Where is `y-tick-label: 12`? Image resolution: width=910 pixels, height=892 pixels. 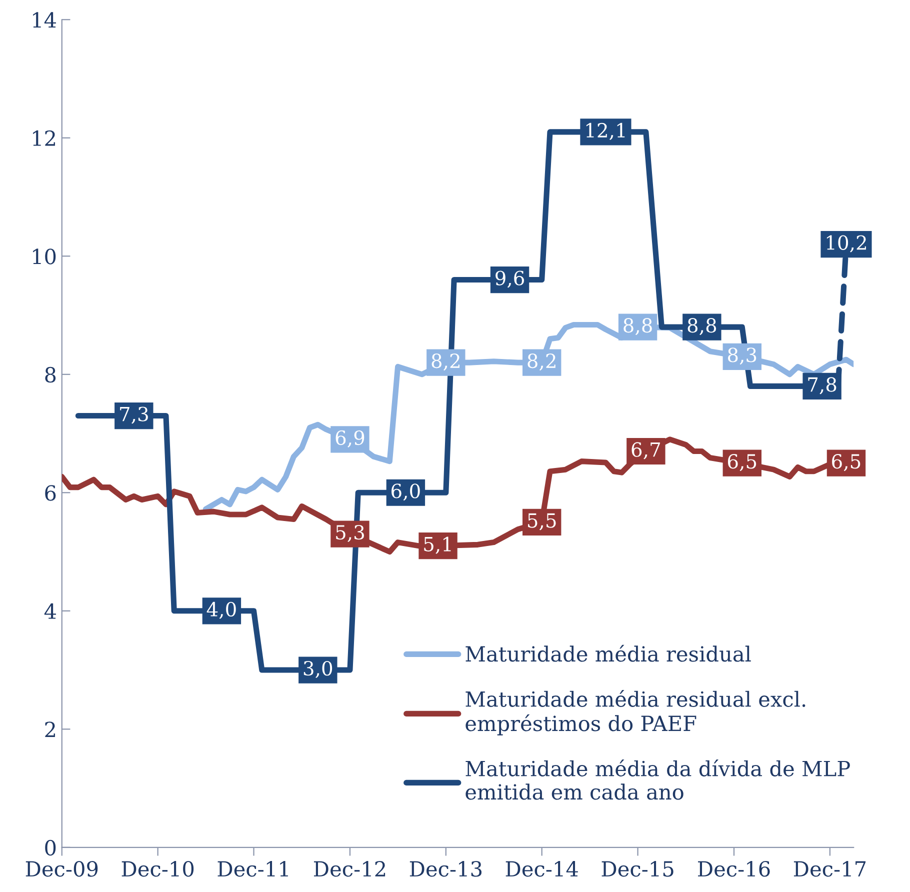
y-tick-label: 12 is located at coordinates (44, 138).